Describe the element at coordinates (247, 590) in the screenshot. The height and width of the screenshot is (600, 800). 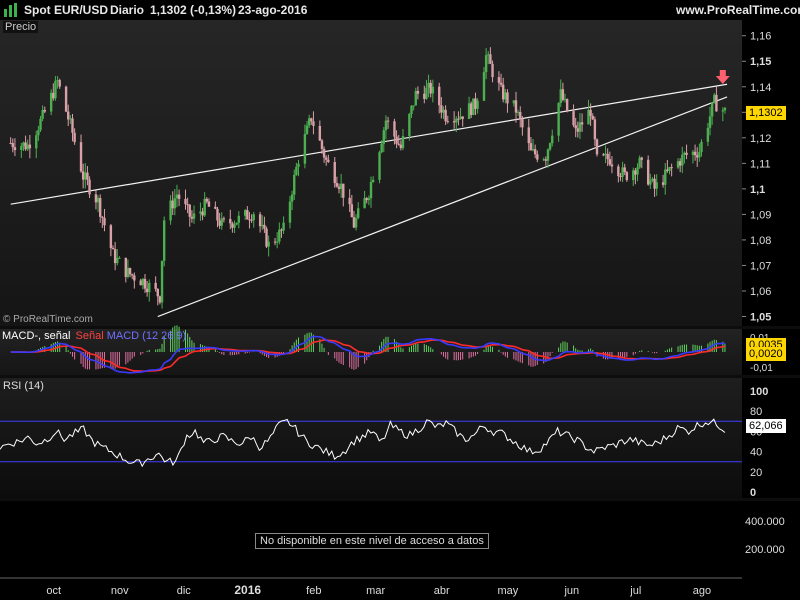
I see `time-axis-tick: 2016` at that location.